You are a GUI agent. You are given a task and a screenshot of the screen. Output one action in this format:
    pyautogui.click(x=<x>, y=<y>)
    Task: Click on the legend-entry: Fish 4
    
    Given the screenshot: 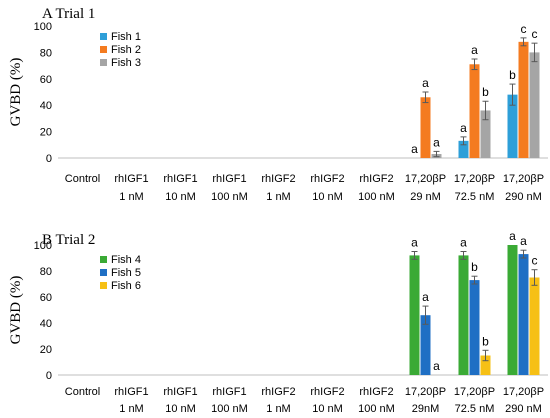 What is the action you would take?
    pyautogui.click(x=126, y=260)
    